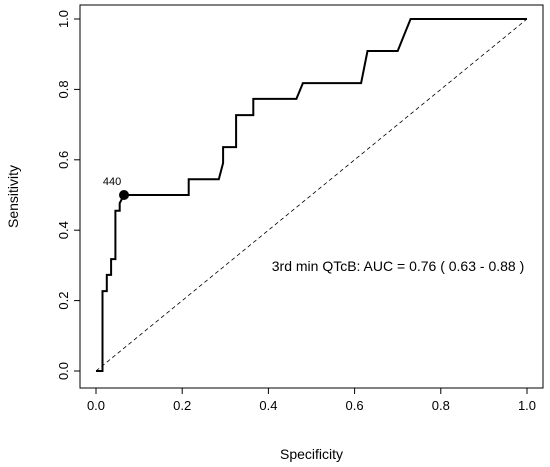 The width and height of the screenshot is (550, 467). I want to click on y-tick-label: 0.4, so click(63, 230).